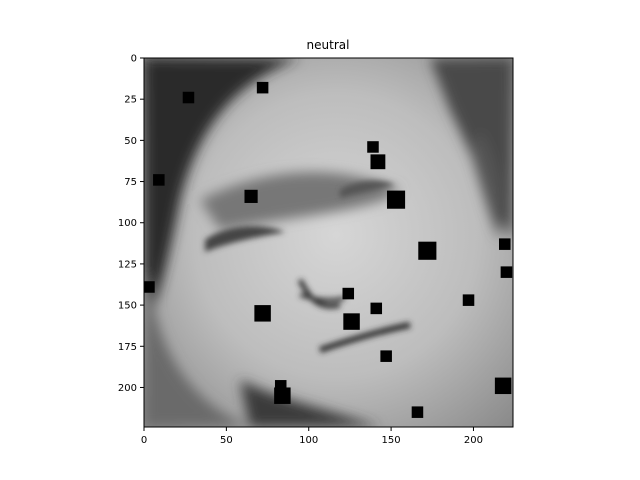 The image size is (640, 480). What do you see at coordinates (308, 440) in the screenshot?
I see `x-tick-label: 100` at bounding box center [308, 440].